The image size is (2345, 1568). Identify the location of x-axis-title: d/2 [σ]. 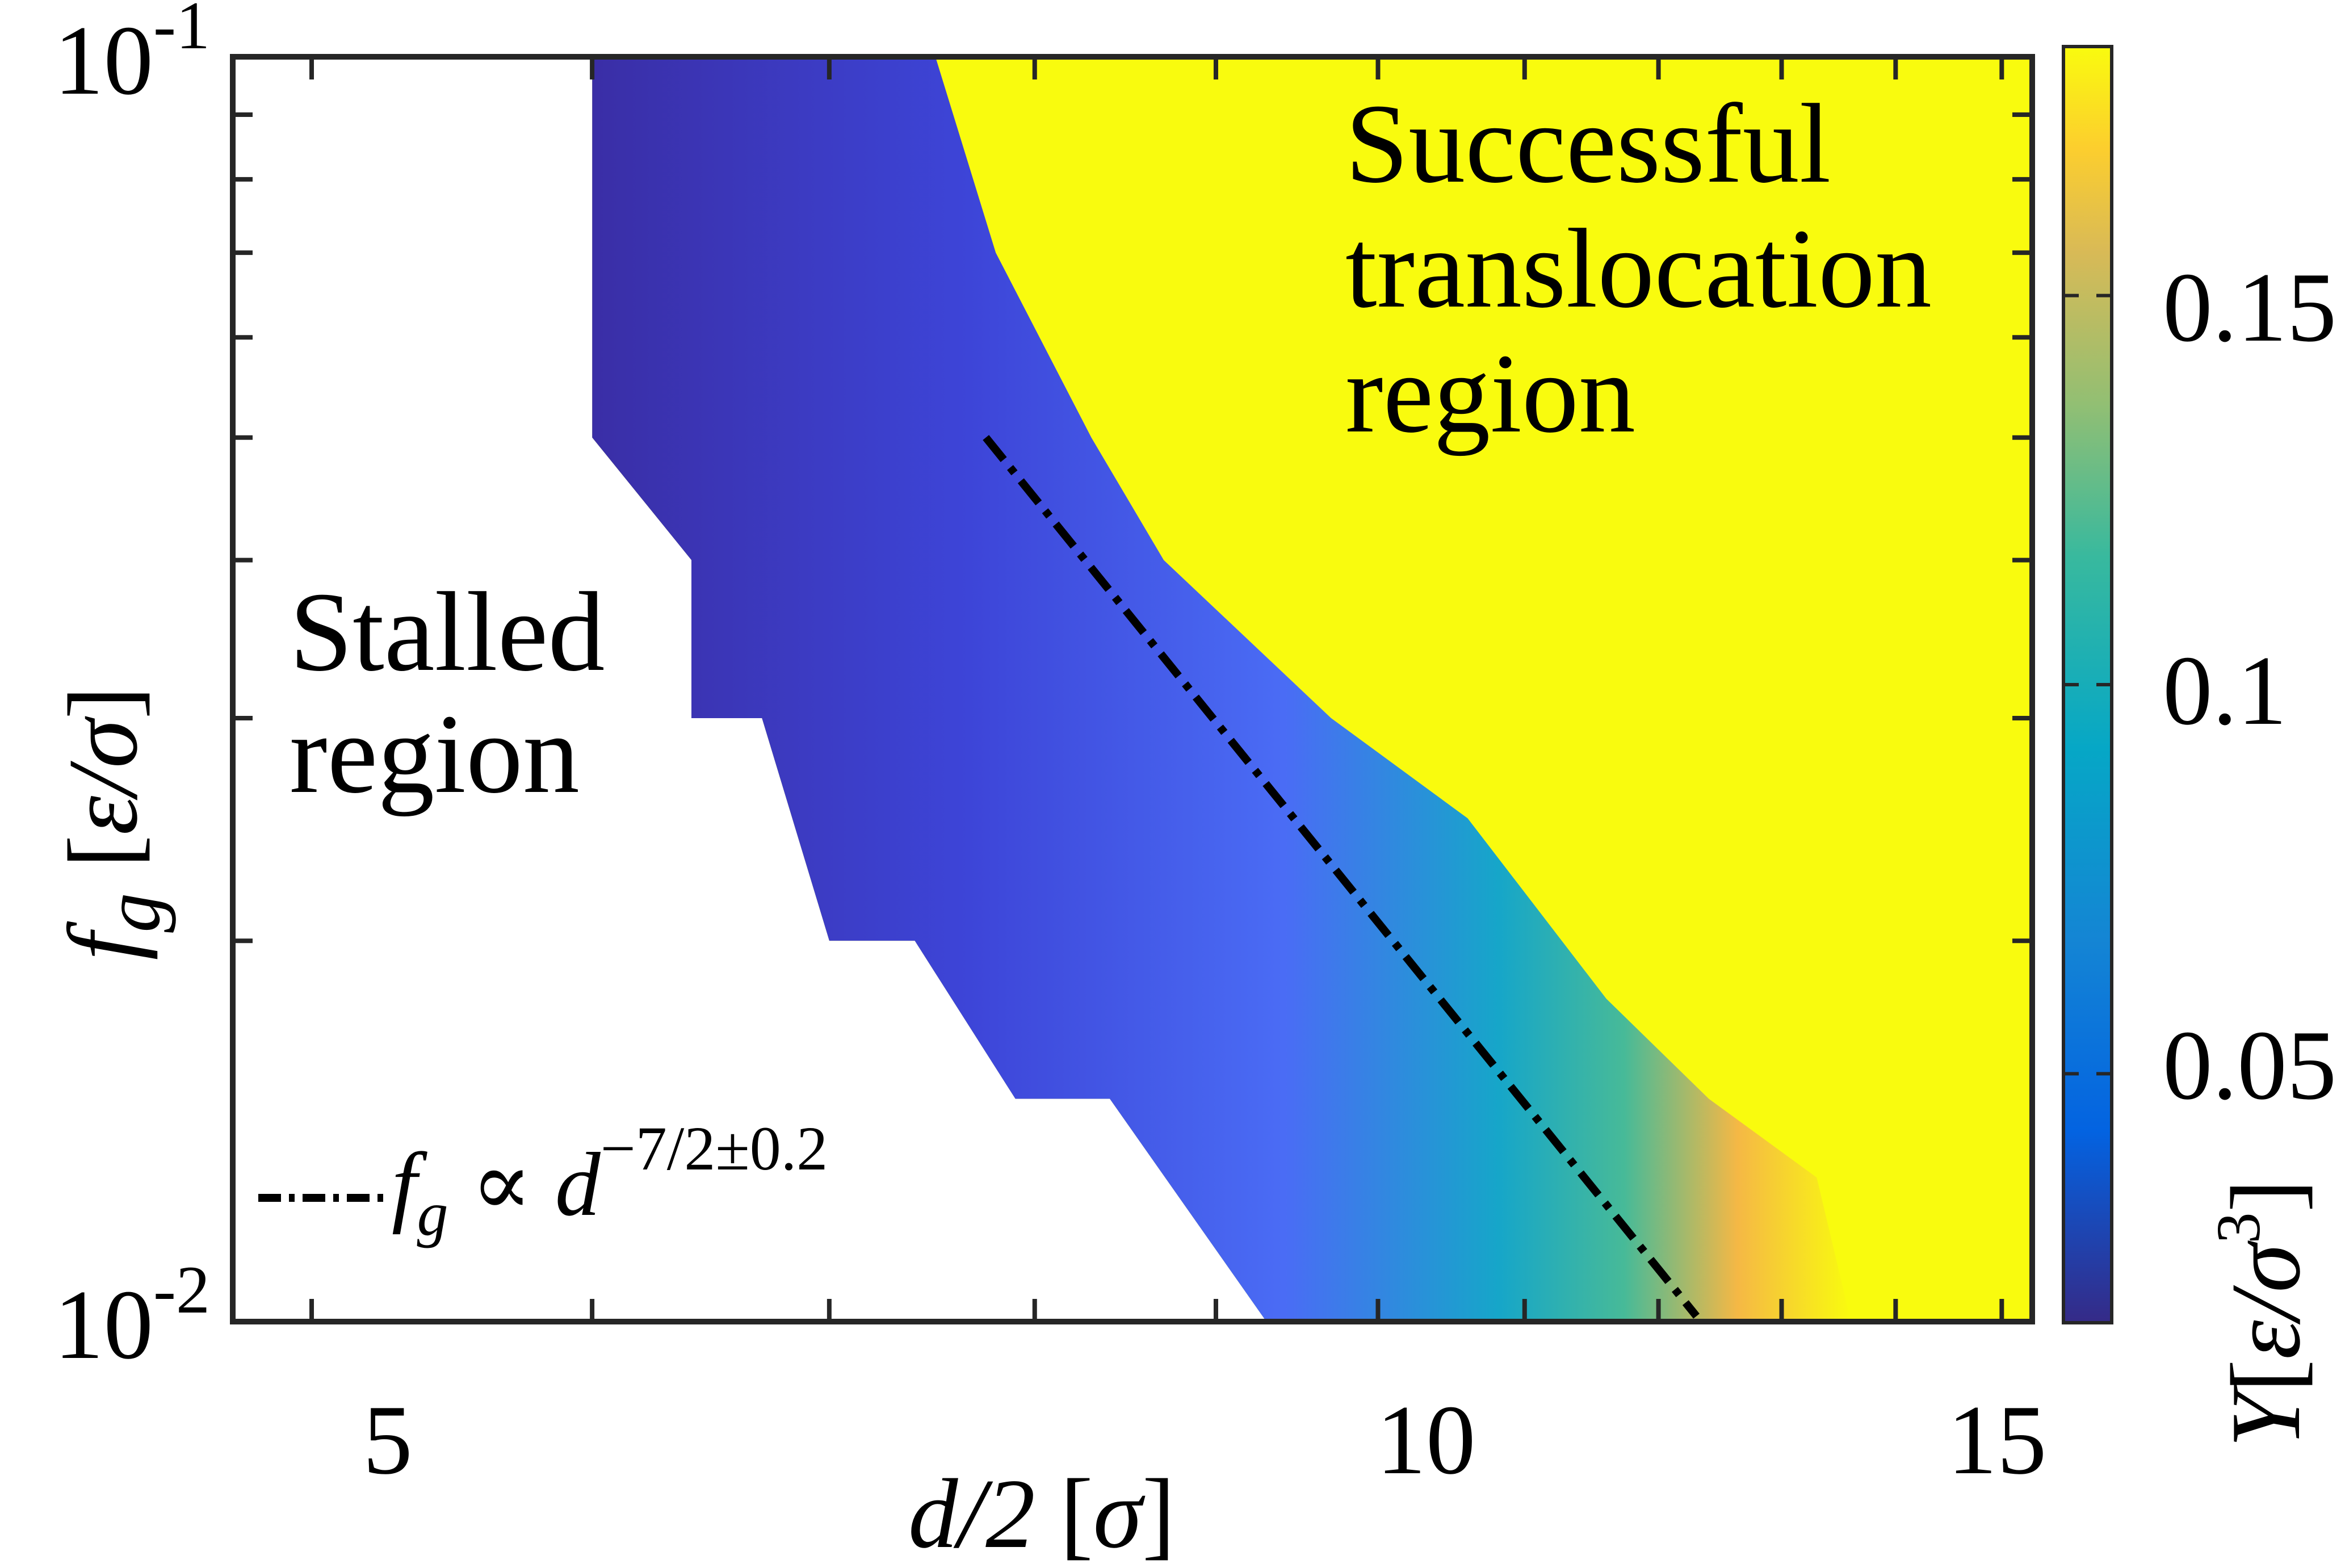
(1041, 1513).